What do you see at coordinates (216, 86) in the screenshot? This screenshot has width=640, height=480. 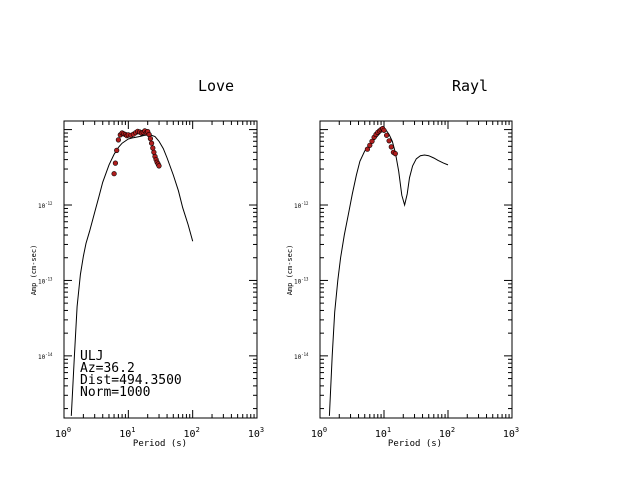 I see `love-title: Love` at bounding box center [216, 86].